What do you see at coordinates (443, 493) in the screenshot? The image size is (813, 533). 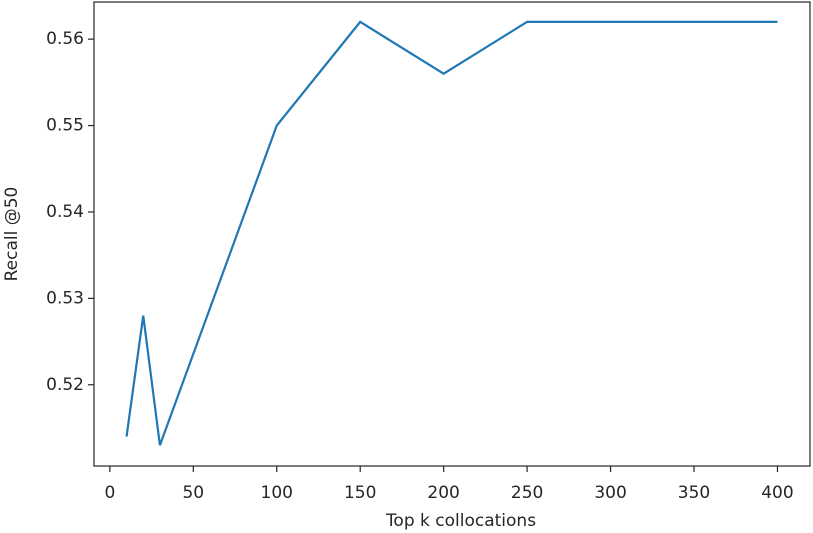 I see `x-tick-label: 200` at bounding box center [443, 493].